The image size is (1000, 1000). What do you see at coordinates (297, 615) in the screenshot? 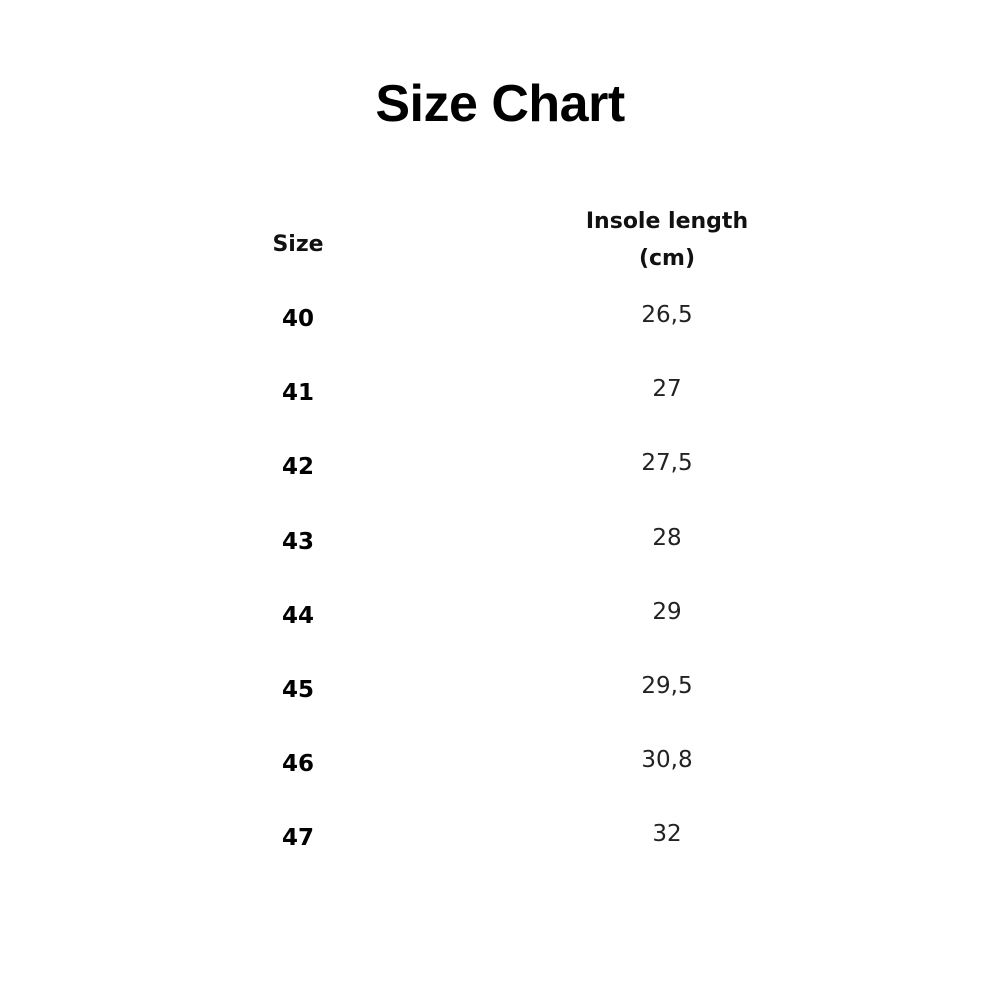
I see `size-cell: 44` at bounding box center [297, 615].